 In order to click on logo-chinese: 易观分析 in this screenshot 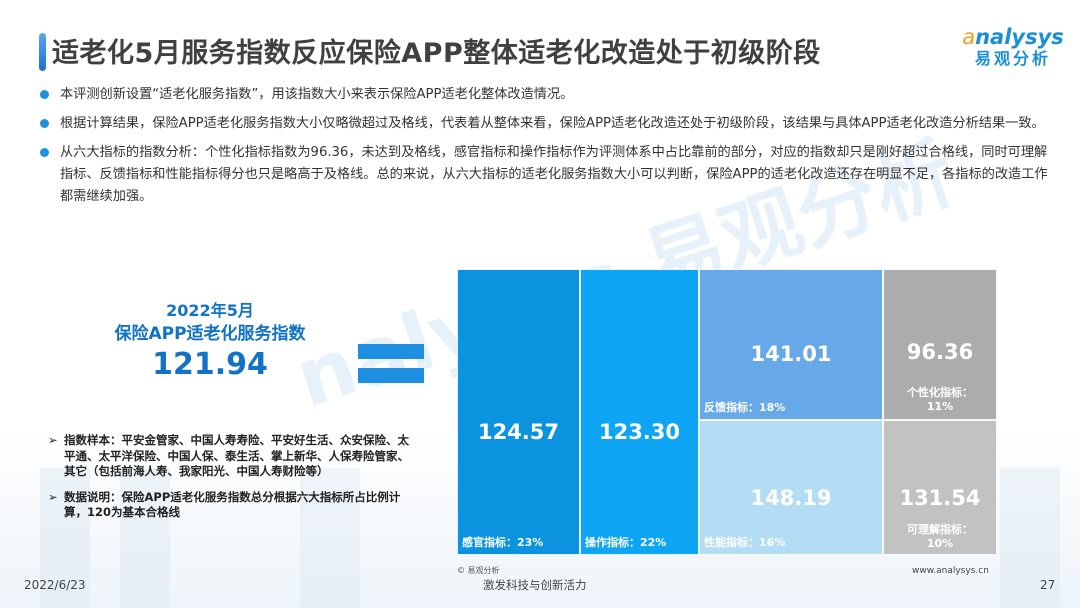, I will do `click(1012, 58)`.